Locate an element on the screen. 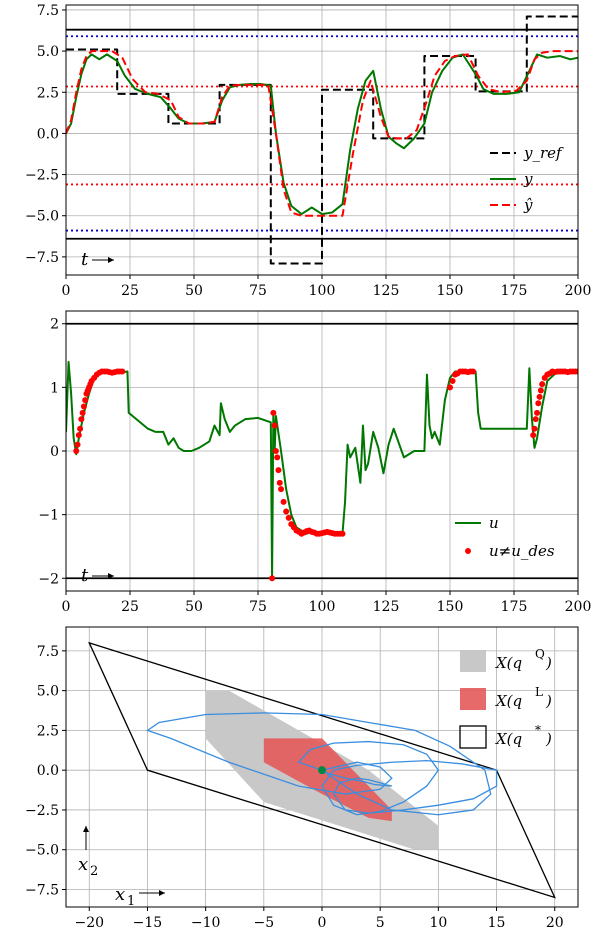 The image size is (595, 938). legend-label: y_ref is located at coordinates (543, 153).